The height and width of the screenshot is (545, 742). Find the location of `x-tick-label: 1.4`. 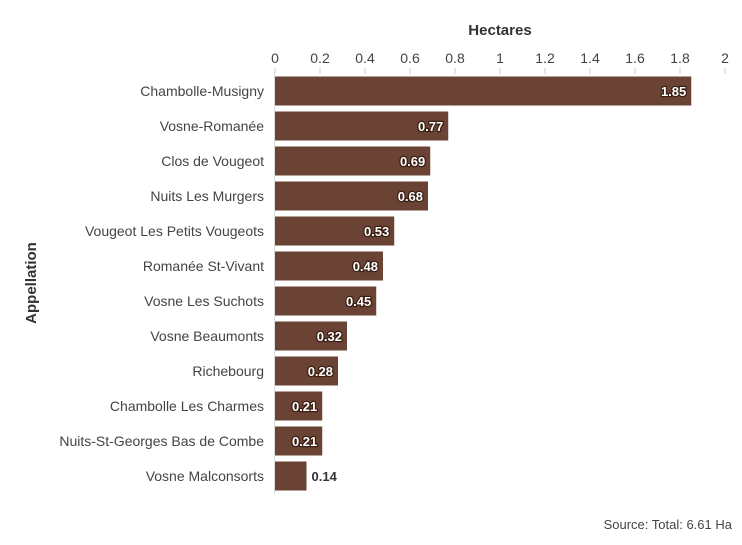

x-tick-label: 1.4 is located at coordinates (590, 58).